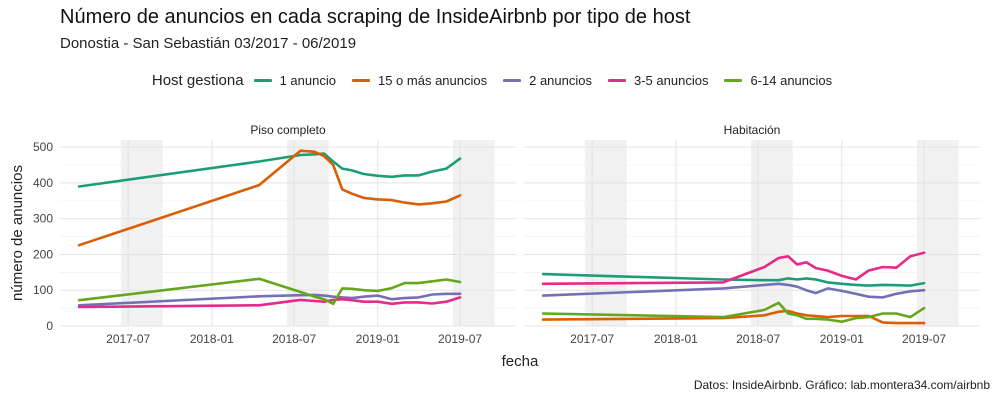  I want to click on legend-label: 15 o más anuncios, so click(432, 80).